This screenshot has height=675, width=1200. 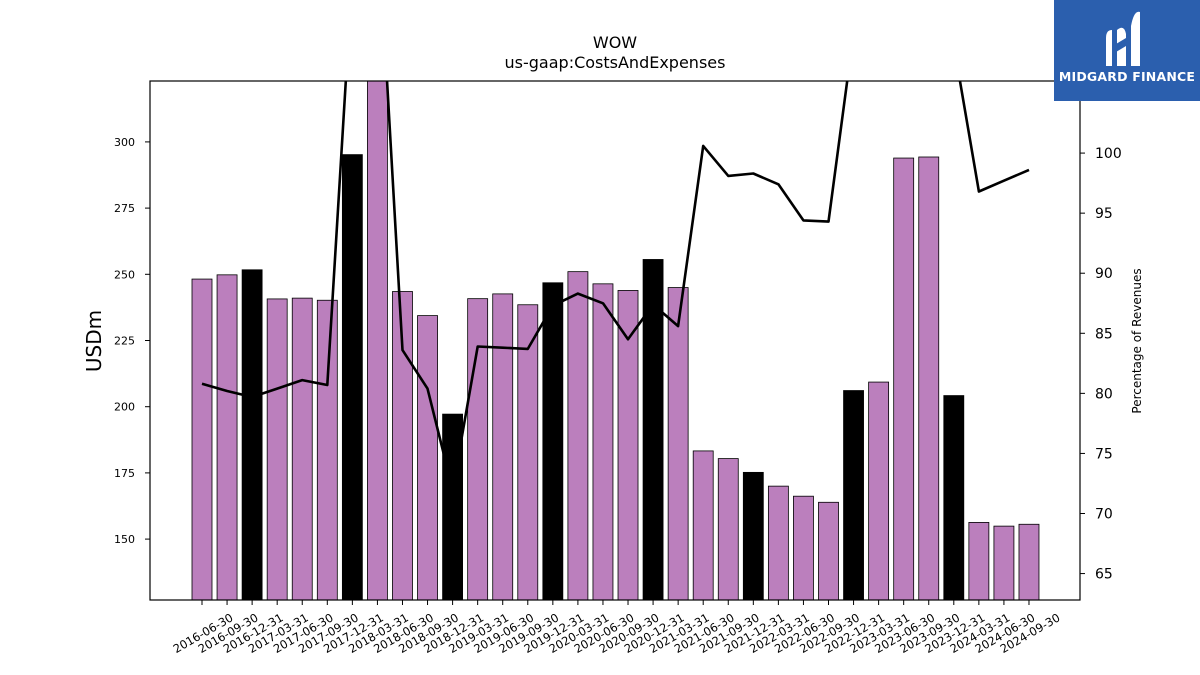 What do you see at coordinates (615, 42) in the screenshot?
I see `chart-title: WOW` at bounding box center [615, 42].